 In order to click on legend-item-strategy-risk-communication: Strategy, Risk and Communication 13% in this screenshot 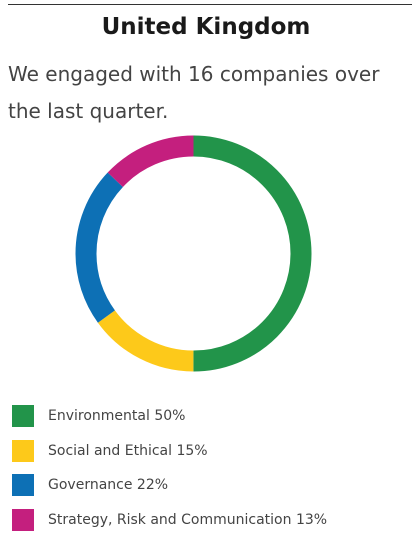, I will do `click(212, 519)`.